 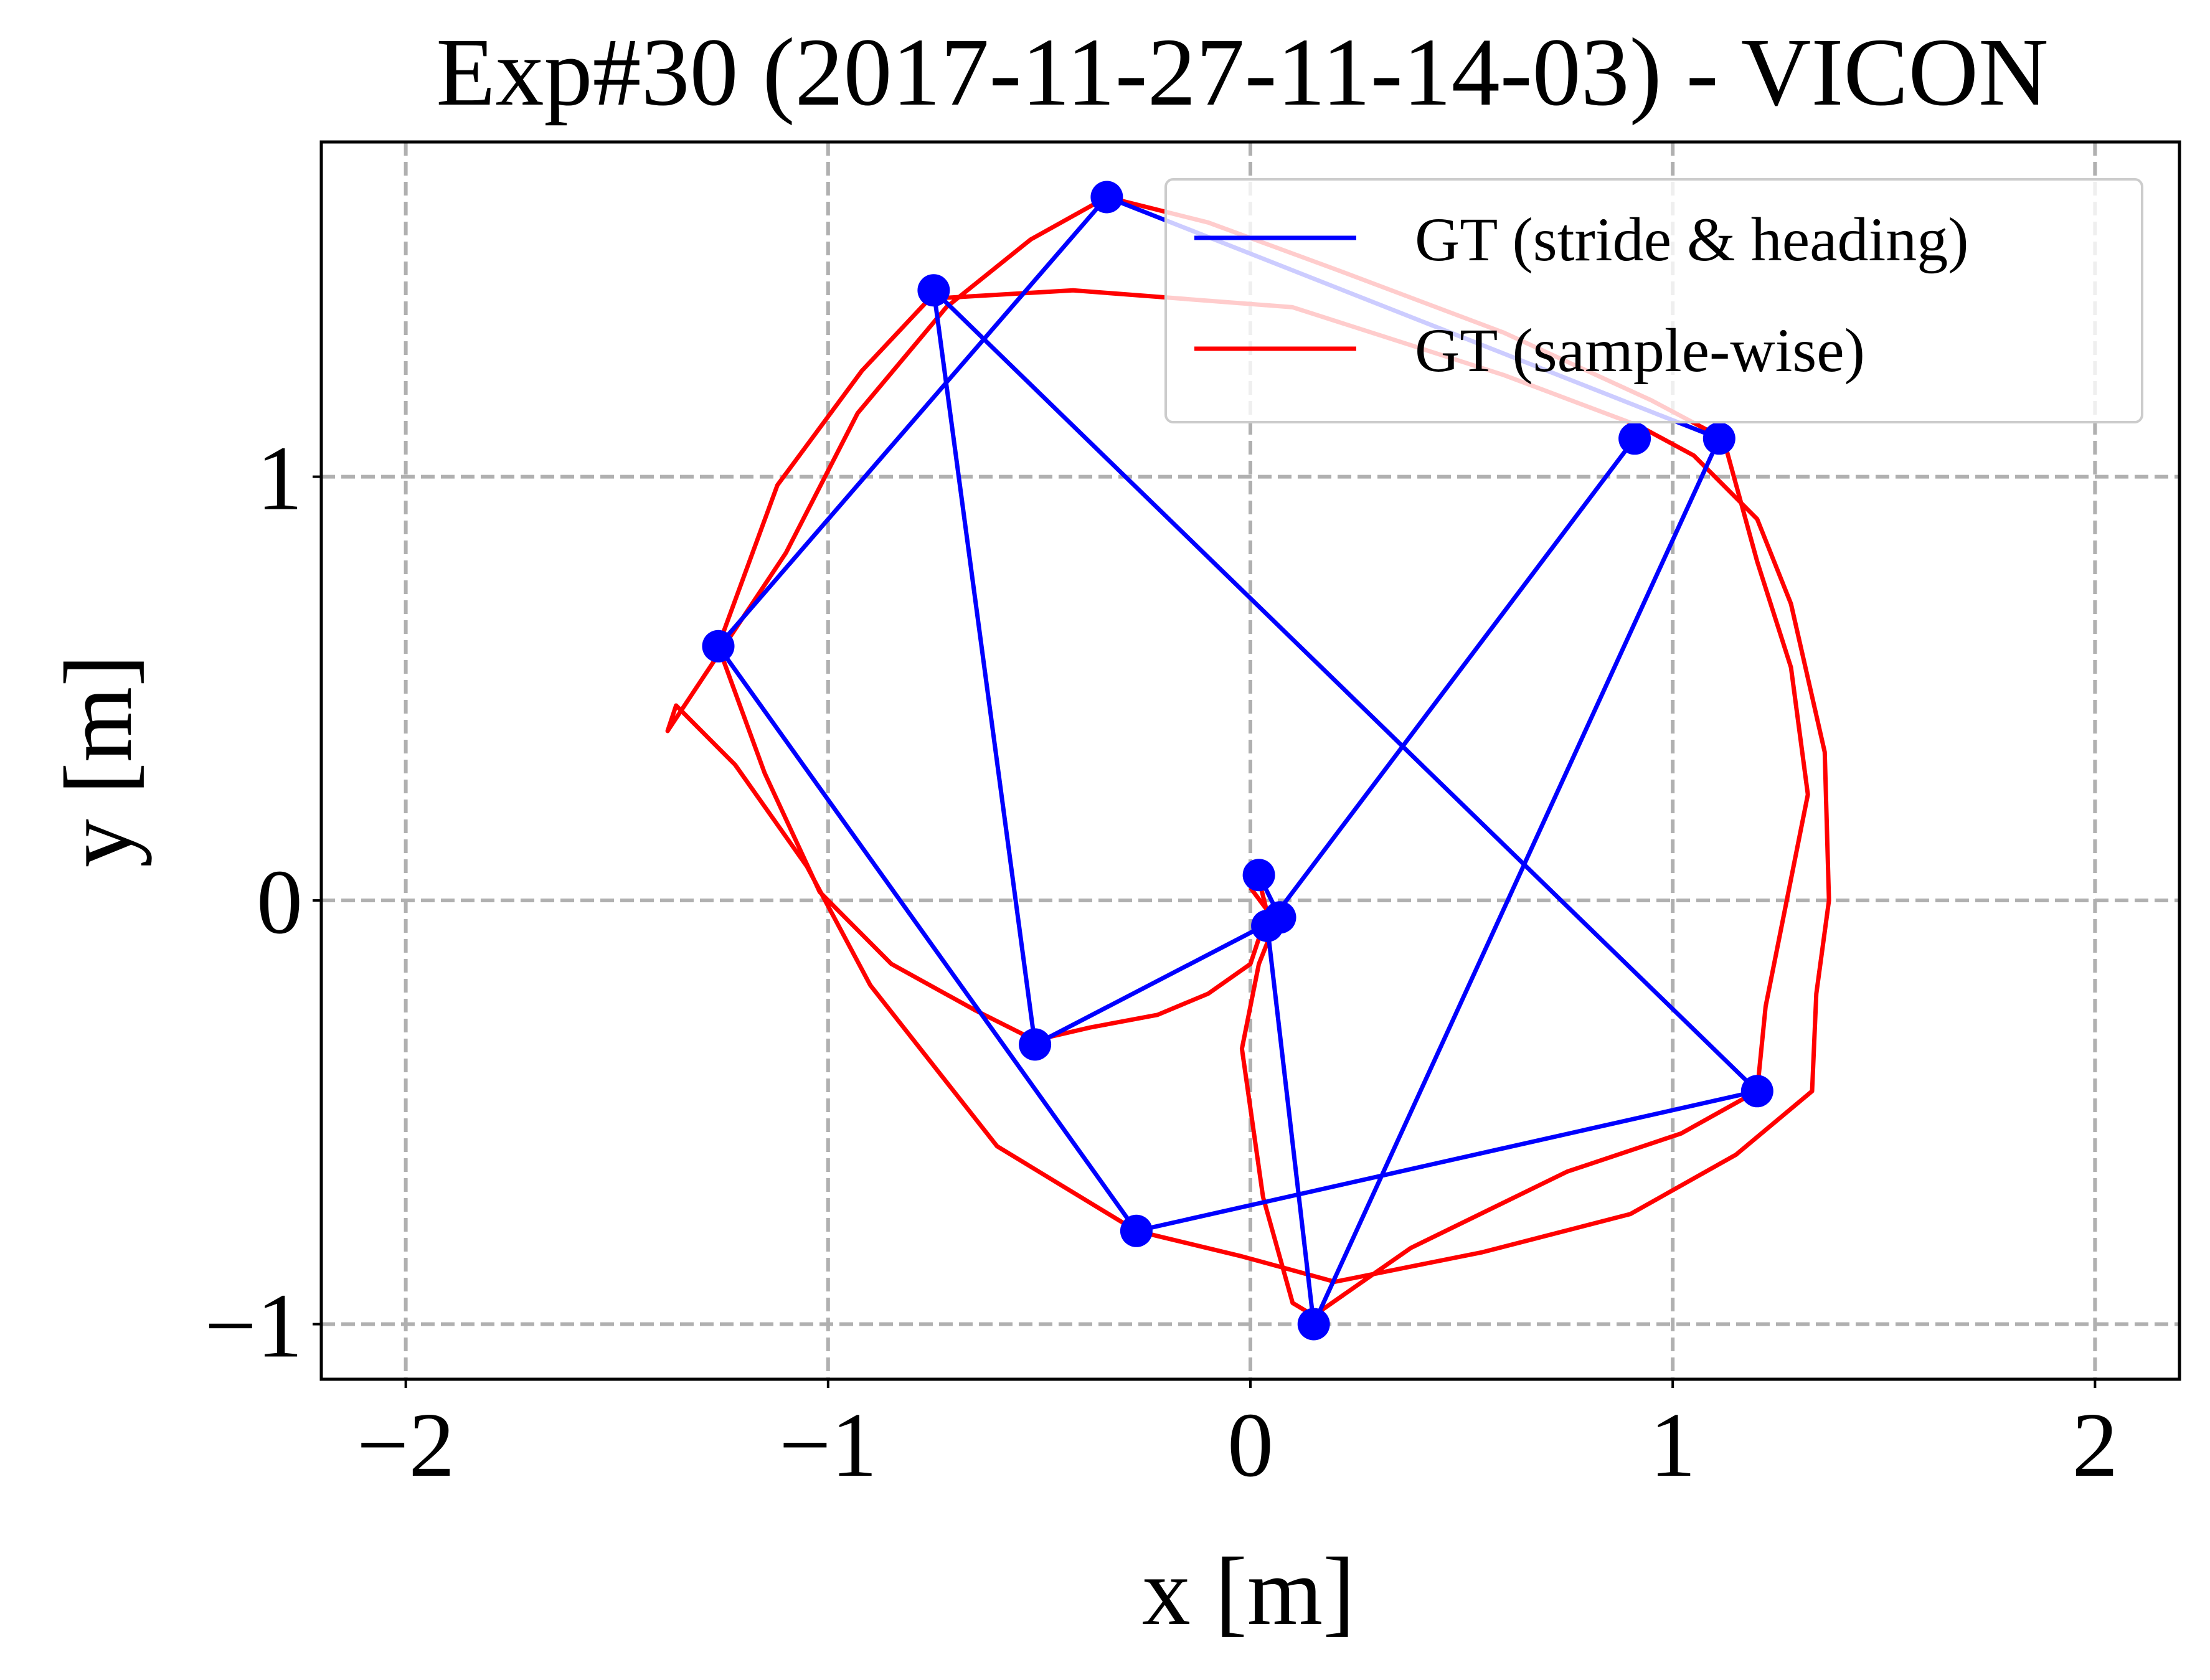 I want to click on legend-label-sample: GT (sample-wise), so click(x=1640, y=351).